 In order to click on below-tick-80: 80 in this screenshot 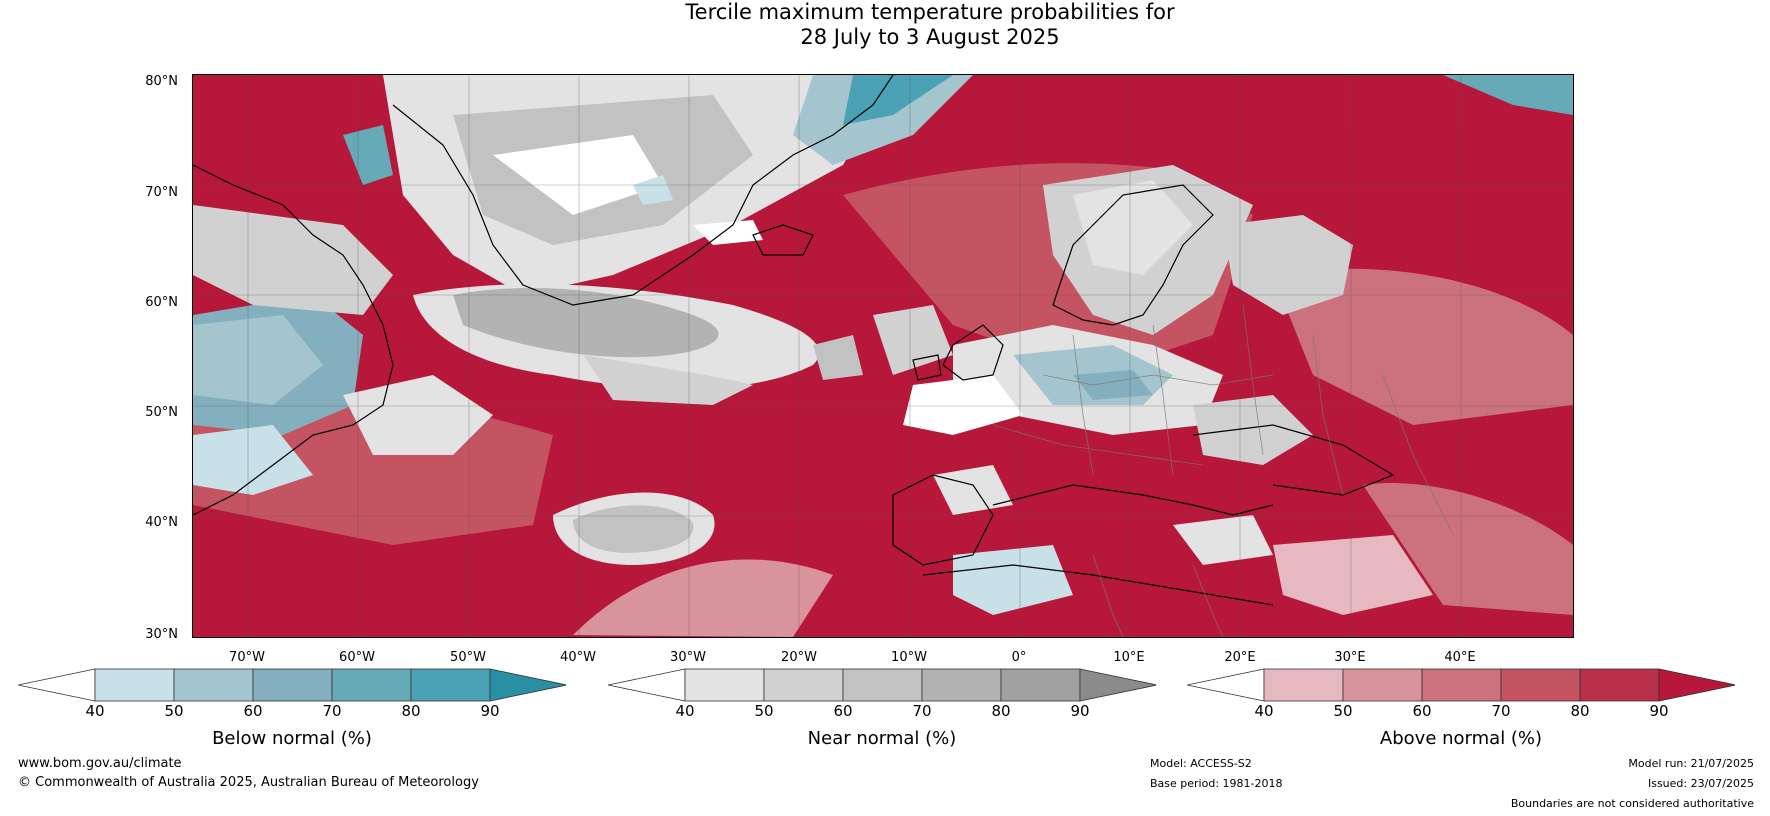, I will do `click(411, 711)`.